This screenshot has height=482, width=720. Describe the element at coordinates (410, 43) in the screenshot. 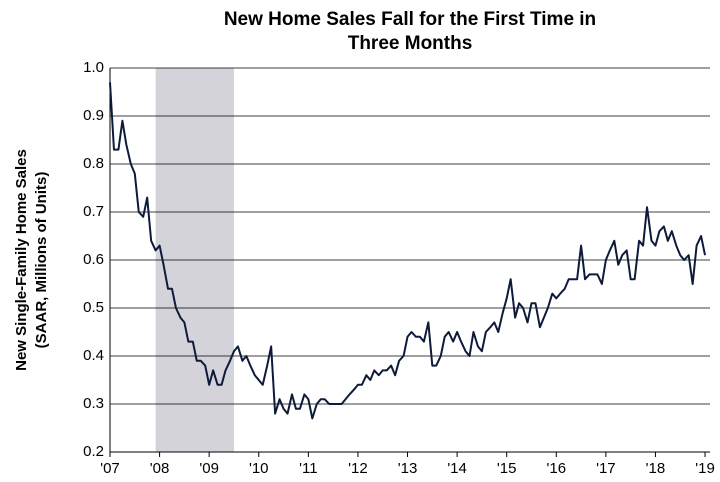

I see `chart-title: Three Months` at that location.